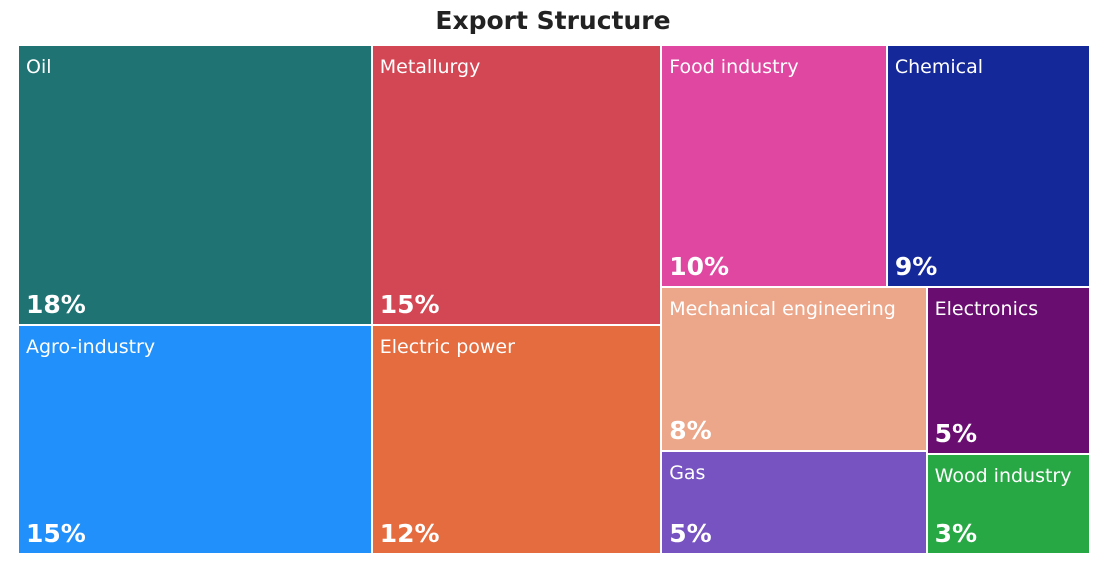 This screenshot has height=574, width=1106. Describe the element at coordinates (447, 347) in the screenshot. I see `tile-label-electric-power: Electric power` at that location.